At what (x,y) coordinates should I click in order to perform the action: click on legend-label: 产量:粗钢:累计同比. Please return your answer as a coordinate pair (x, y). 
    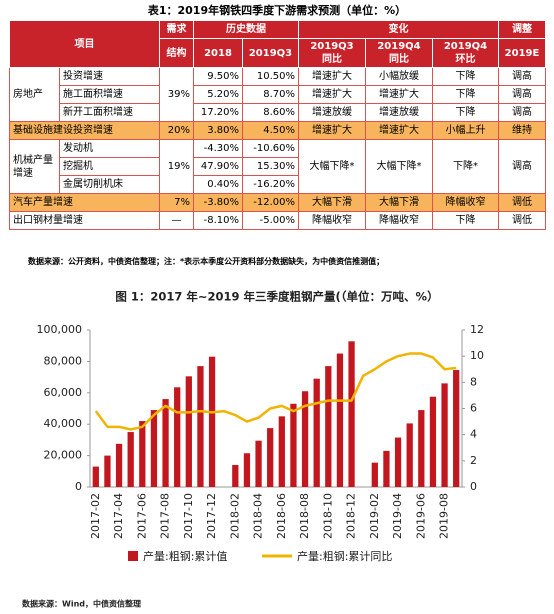
    Looking at the image, I should click on (344, 556).